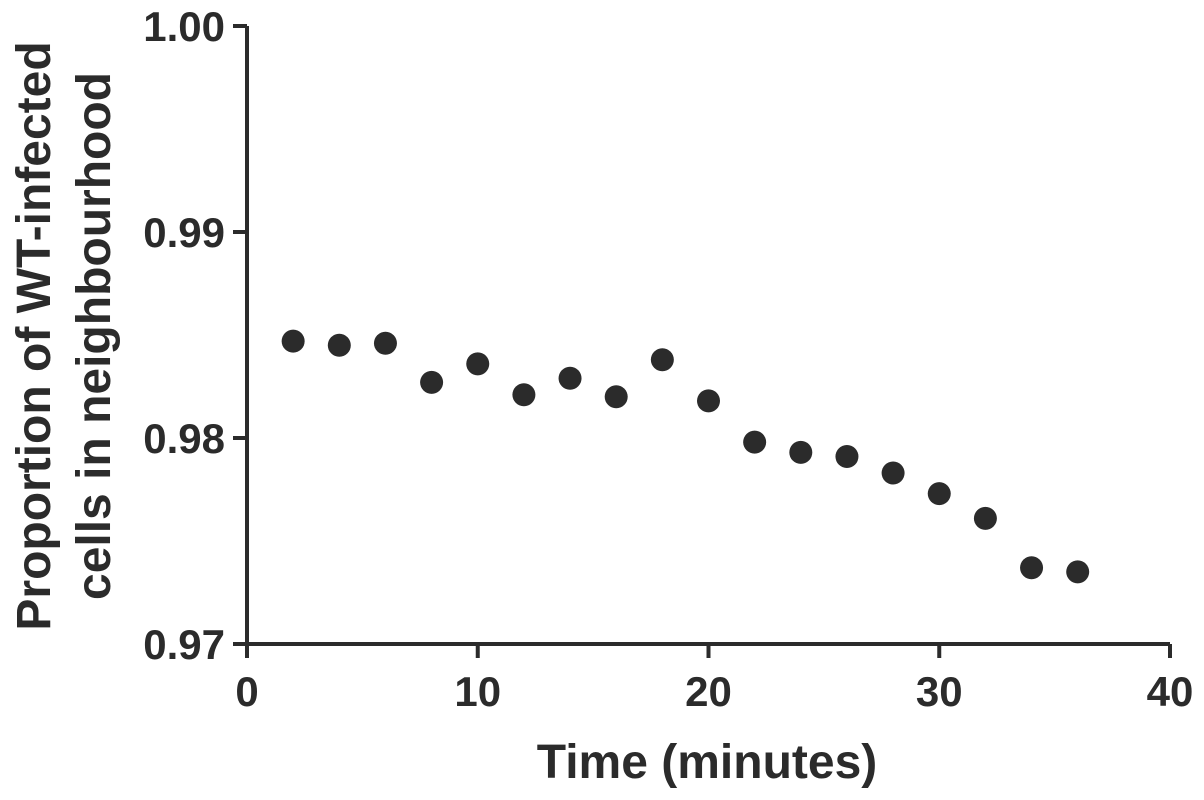  I want to click on x-tick-label: 20, so click(708, 691).